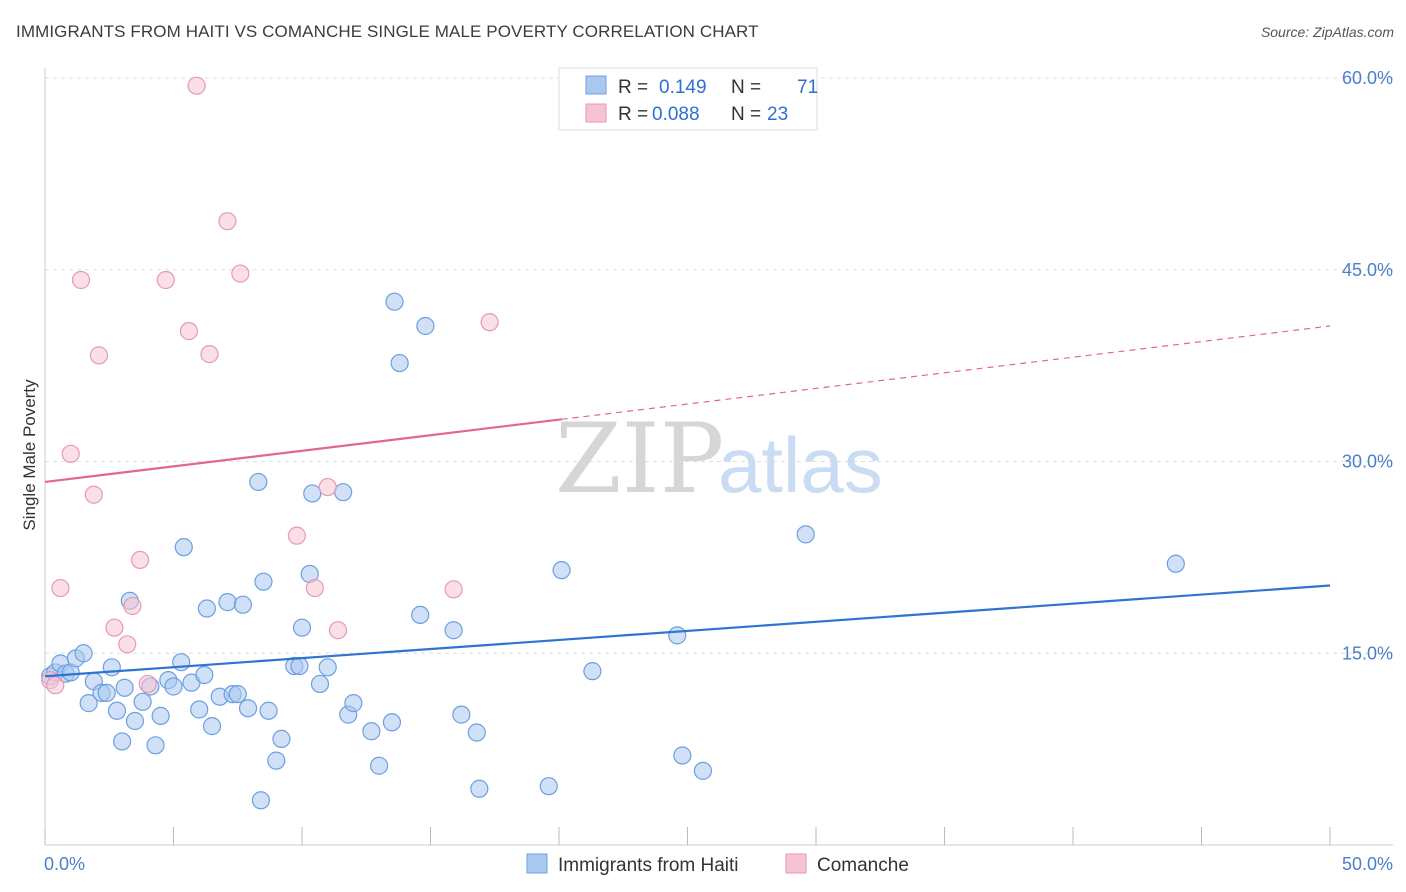 Image resolution: width=1406 pixels, height=892 pixels. Describe the element at coordinates (688, 99) in the screenshot. I see `legend: R = 0.149 N = 71 R = 0.088 N = 23` at that location.